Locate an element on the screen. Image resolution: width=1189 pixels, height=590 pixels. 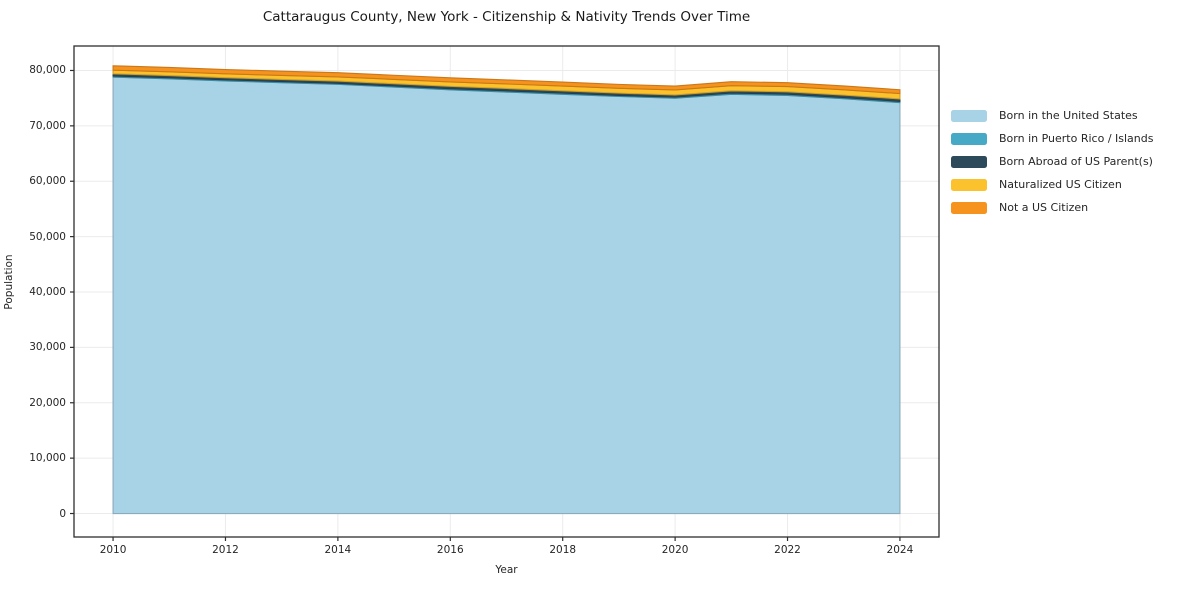
y-tick-label: 70,000 is located at coordinates (47, 125).